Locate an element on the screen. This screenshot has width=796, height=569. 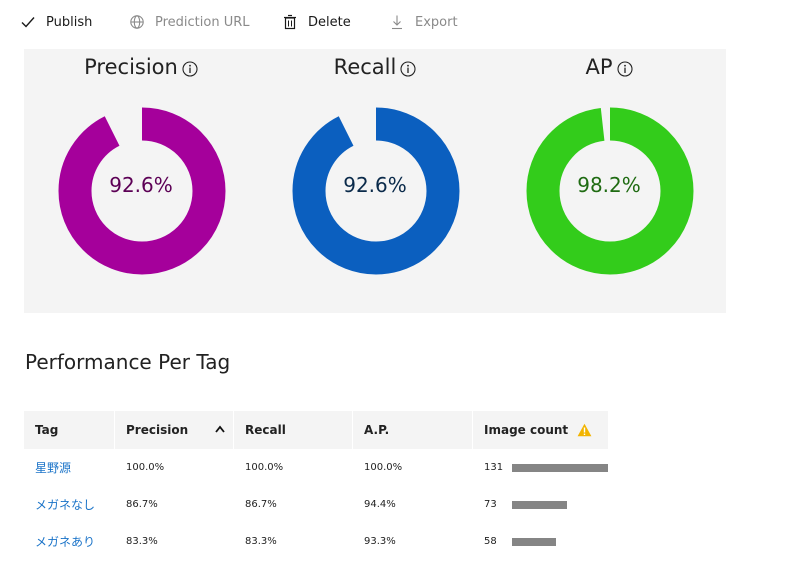
image-count-value: 73 is located at coordinates (490, 504).